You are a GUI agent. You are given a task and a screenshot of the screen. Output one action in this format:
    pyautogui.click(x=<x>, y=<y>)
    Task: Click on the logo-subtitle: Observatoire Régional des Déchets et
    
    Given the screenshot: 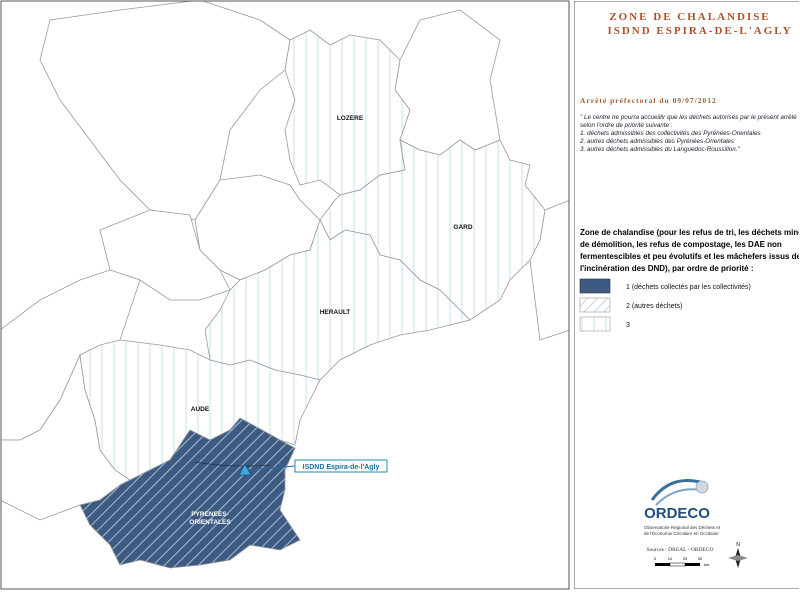 What is the action you would take?
    pyautogui.click(x=682, y=527)
    